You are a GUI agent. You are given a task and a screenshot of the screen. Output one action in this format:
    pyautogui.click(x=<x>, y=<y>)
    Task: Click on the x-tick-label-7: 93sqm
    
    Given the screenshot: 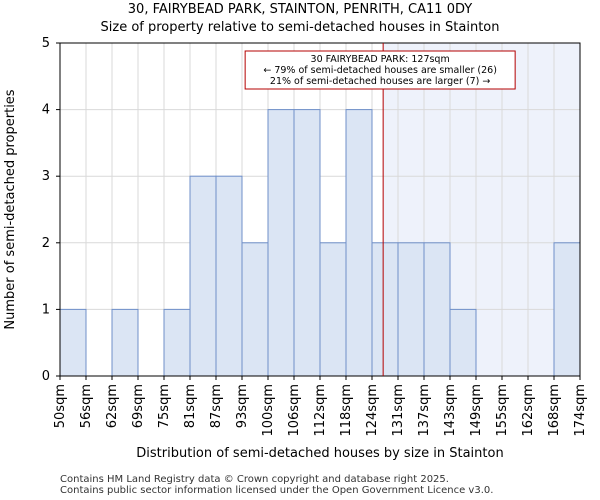 What is the action you would take?
    pyautogui.click(x=242, y=406)
    